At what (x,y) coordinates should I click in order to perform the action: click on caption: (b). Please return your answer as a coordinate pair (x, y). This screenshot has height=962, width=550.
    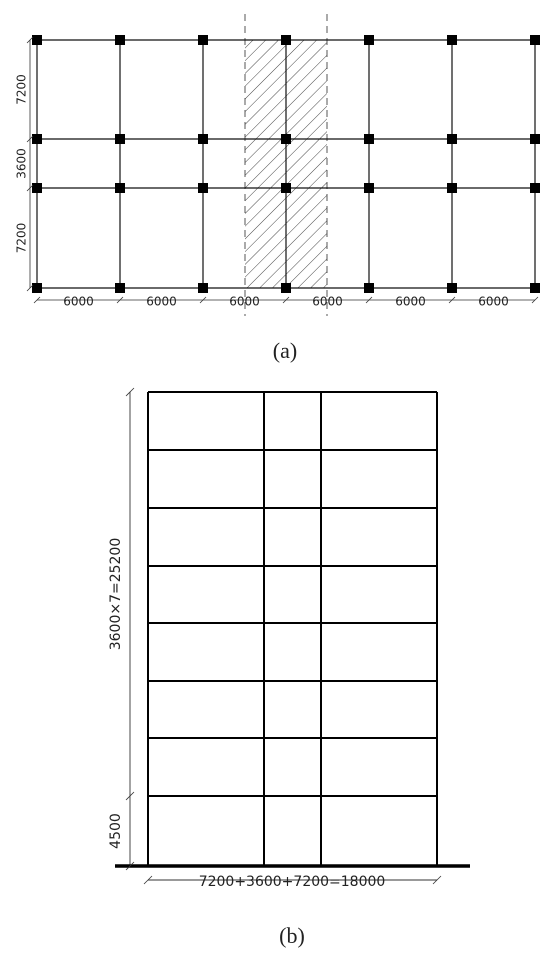
    Looking at the image, I should click on (292, 935).